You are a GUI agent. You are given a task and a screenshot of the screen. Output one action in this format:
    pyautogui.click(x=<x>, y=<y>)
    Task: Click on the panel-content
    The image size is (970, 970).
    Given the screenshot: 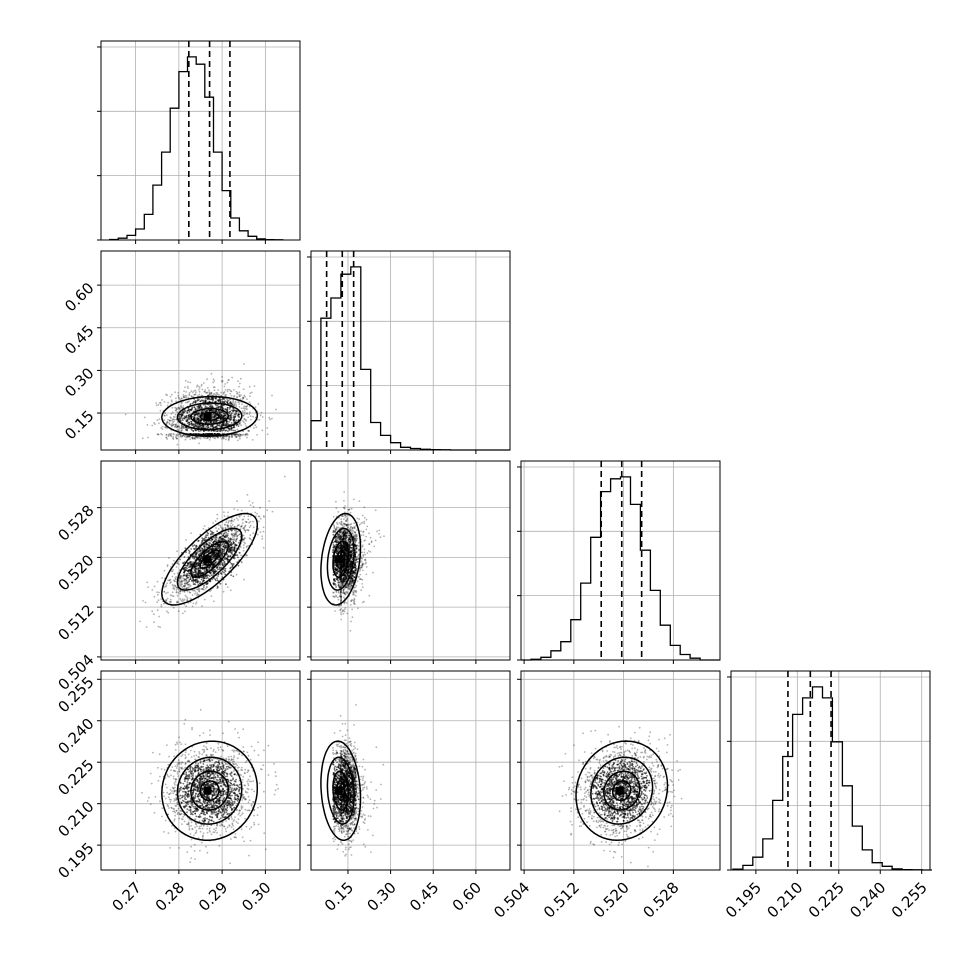 What is the action you would take?
    pyautogui.click(x=212, y=552)
    